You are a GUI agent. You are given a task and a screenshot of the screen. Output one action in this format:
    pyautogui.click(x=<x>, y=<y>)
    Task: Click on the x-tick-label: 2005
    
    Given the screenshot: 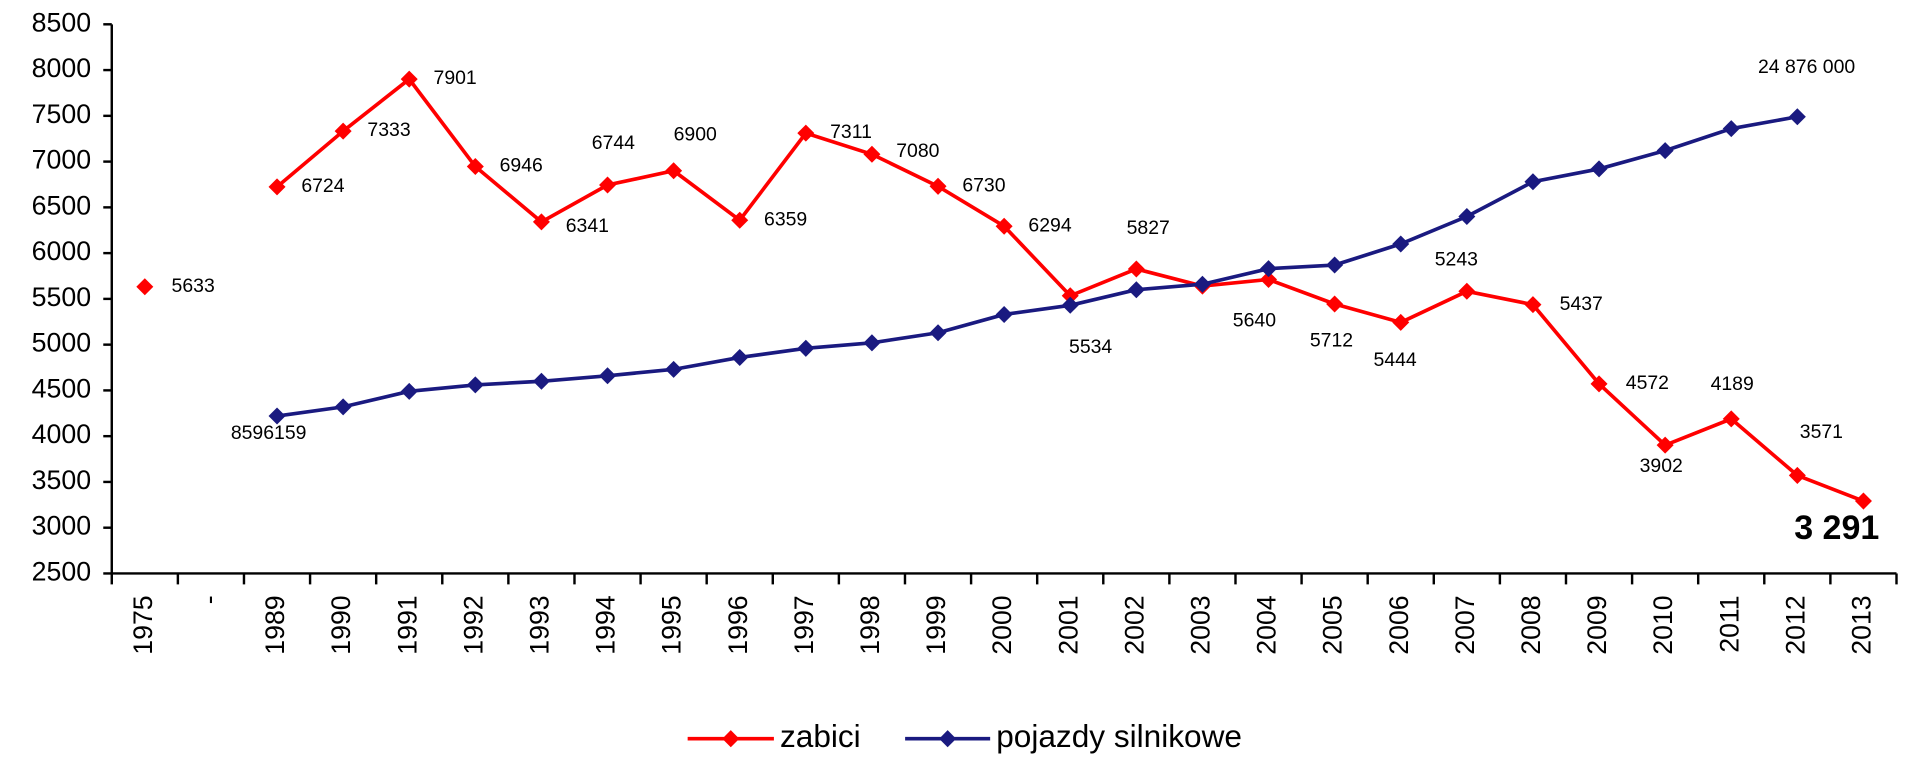 What is the action you would take?
    pyautogui.click(x=1333, y=624)
    